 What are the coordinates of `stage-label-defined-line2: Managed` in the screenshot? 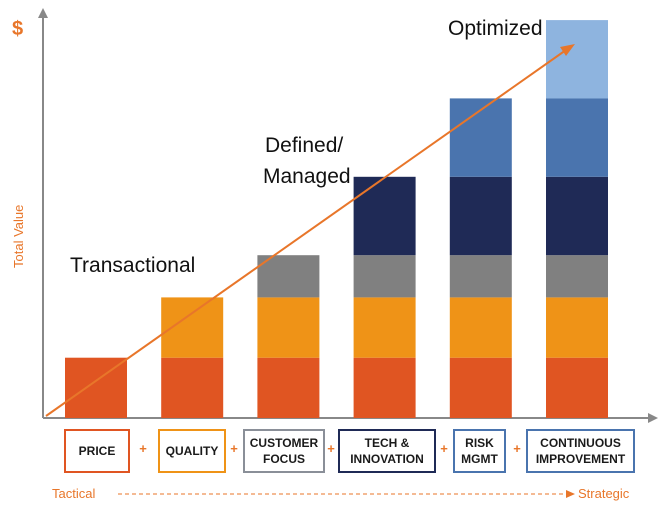 It's located at (307, 176).